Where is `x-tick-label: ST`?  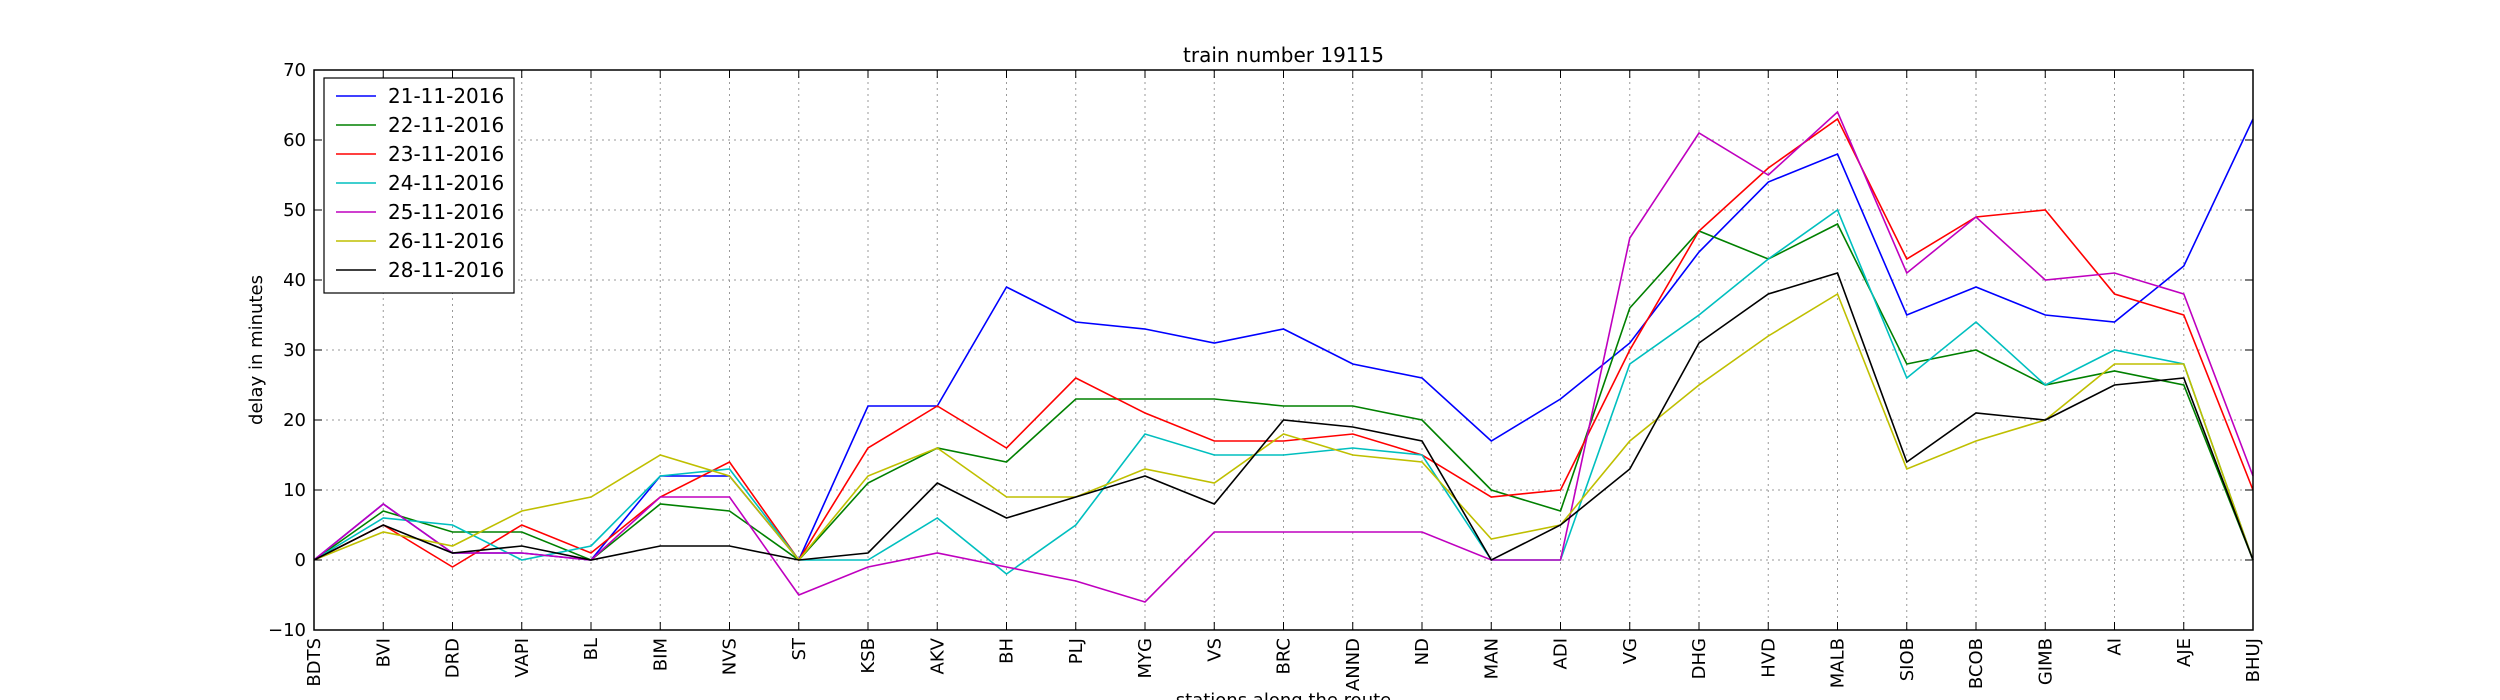
x-tick-label: ST is located at coordinates (799, 648).